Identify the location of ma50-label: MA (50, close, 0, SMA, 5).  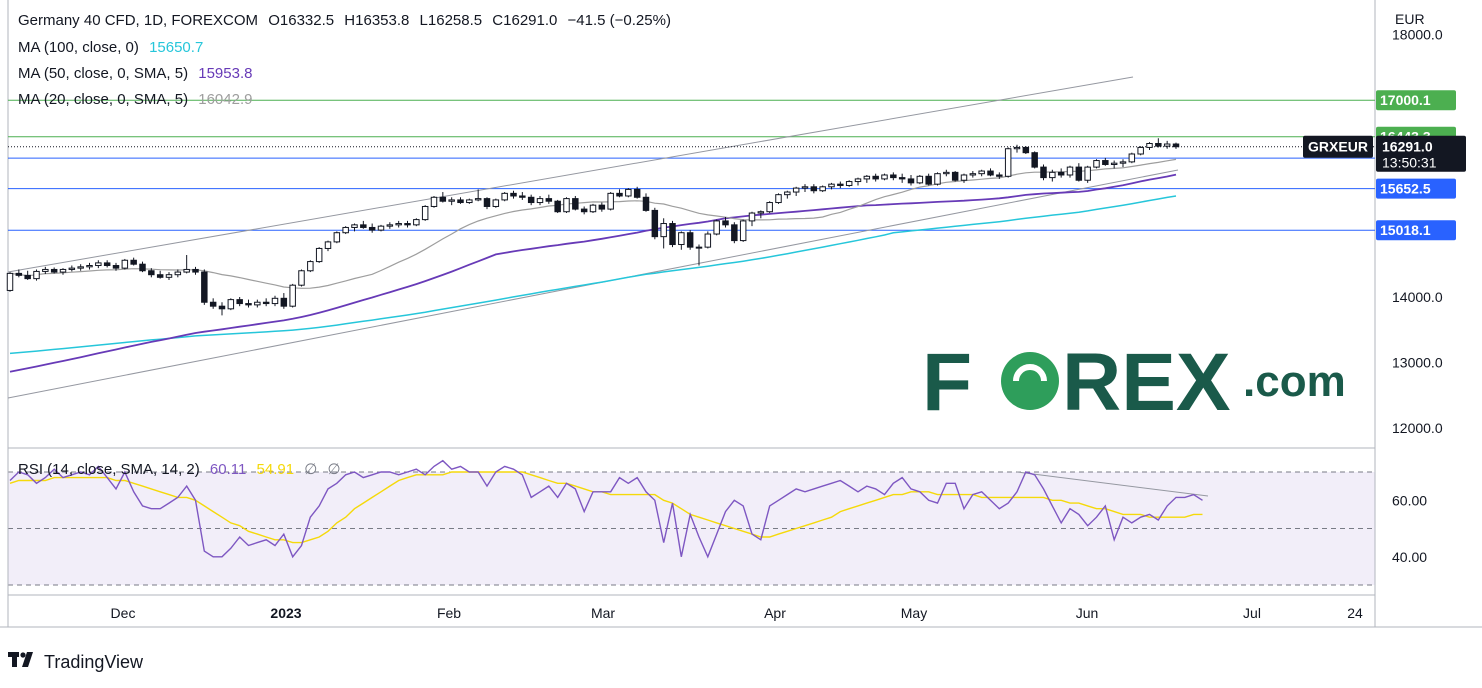
(103, 73).